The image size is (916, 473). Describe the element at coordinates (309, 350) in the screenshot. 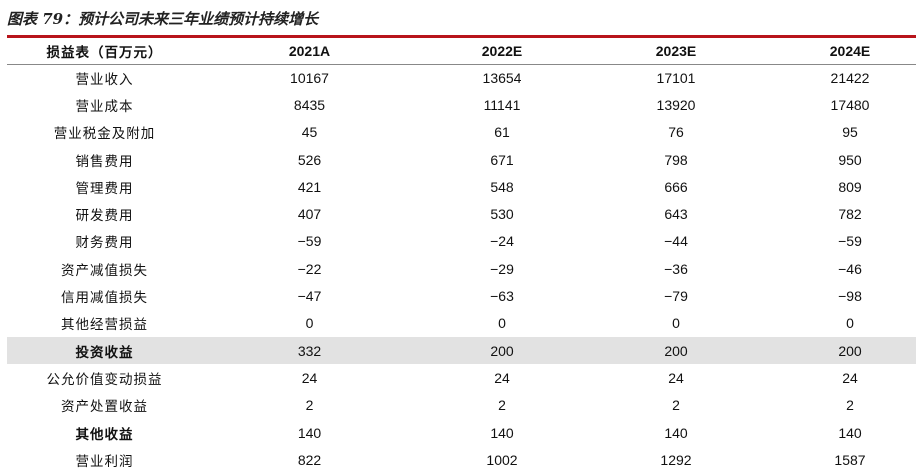

I see `row-value-2021a: 332` at that location.